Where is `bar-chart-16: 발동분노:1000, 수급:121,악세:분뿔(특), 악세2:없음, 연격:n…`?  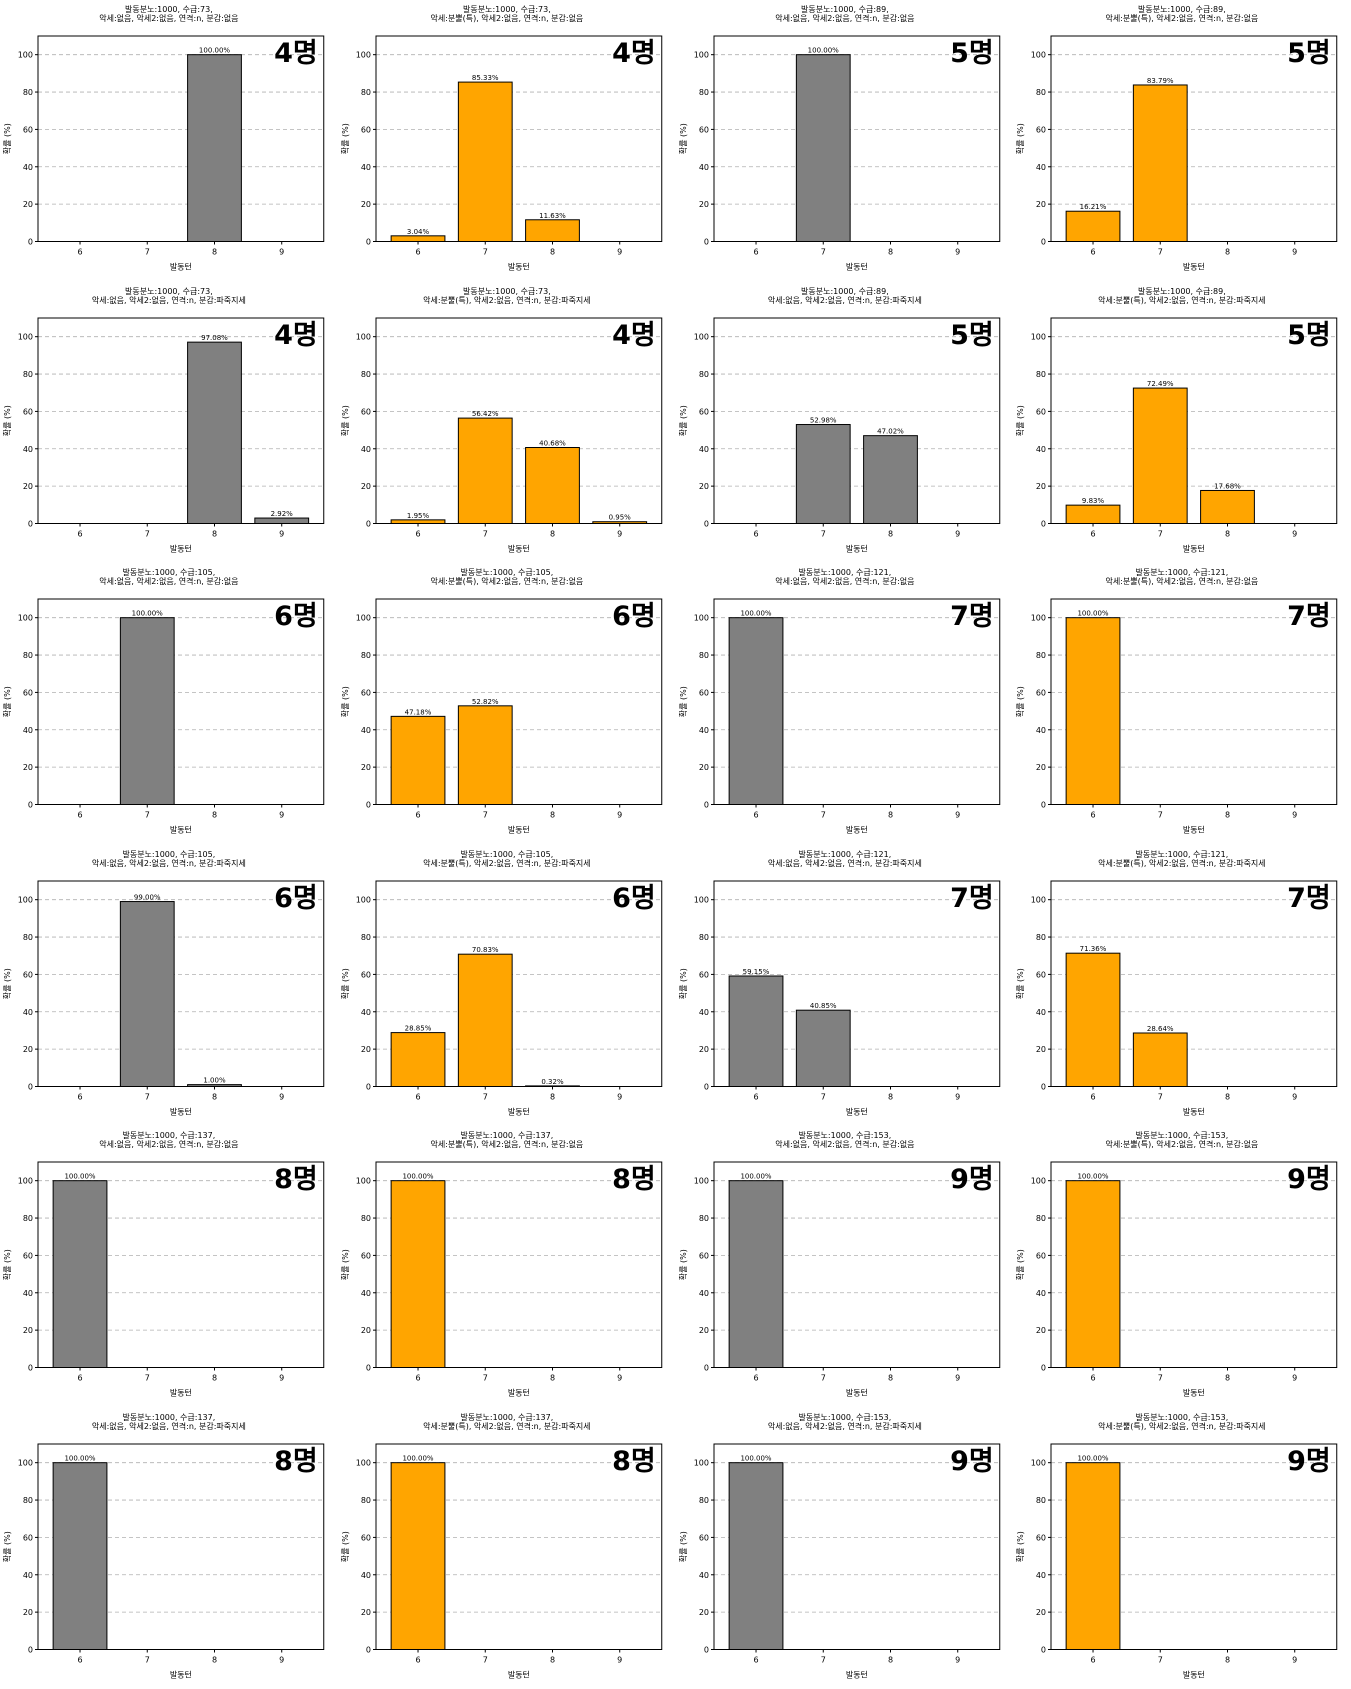 bar-chart-16: 발동분노:1000, 수급:121,악세:분뿔(특), 악세2:없음, 연격:n… is located at coordinates (1176, 982).